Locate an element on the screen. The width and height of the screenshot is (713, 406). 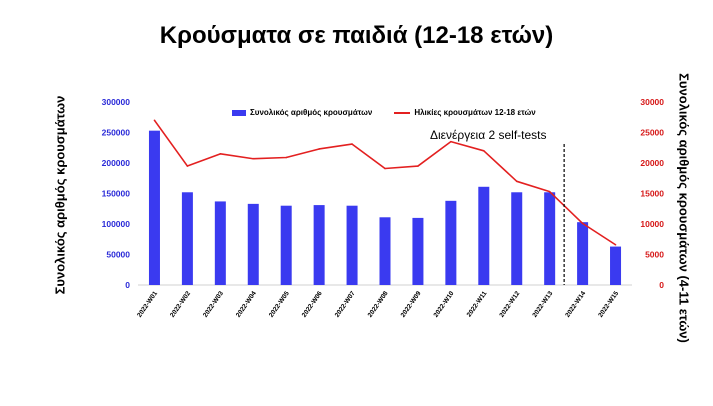
x-tick-label: 2022-W12 is located at coordinates (509, 304).